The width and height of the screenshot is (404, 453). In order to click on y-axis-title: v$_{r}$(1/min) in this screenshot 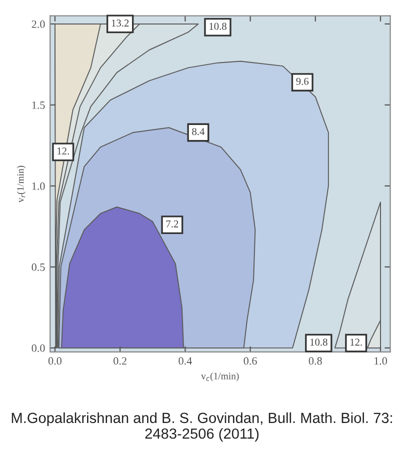, I will do `click(21, 184)`.